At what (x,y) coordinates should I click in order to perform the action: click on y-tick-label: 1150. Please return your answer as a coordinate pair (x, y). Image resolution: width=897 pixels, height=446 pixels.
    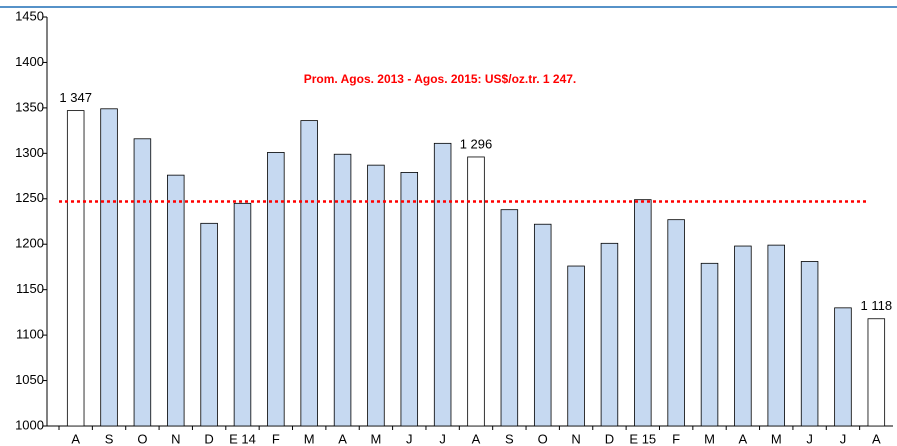
    Looking at the image, I should click on (30, 288).